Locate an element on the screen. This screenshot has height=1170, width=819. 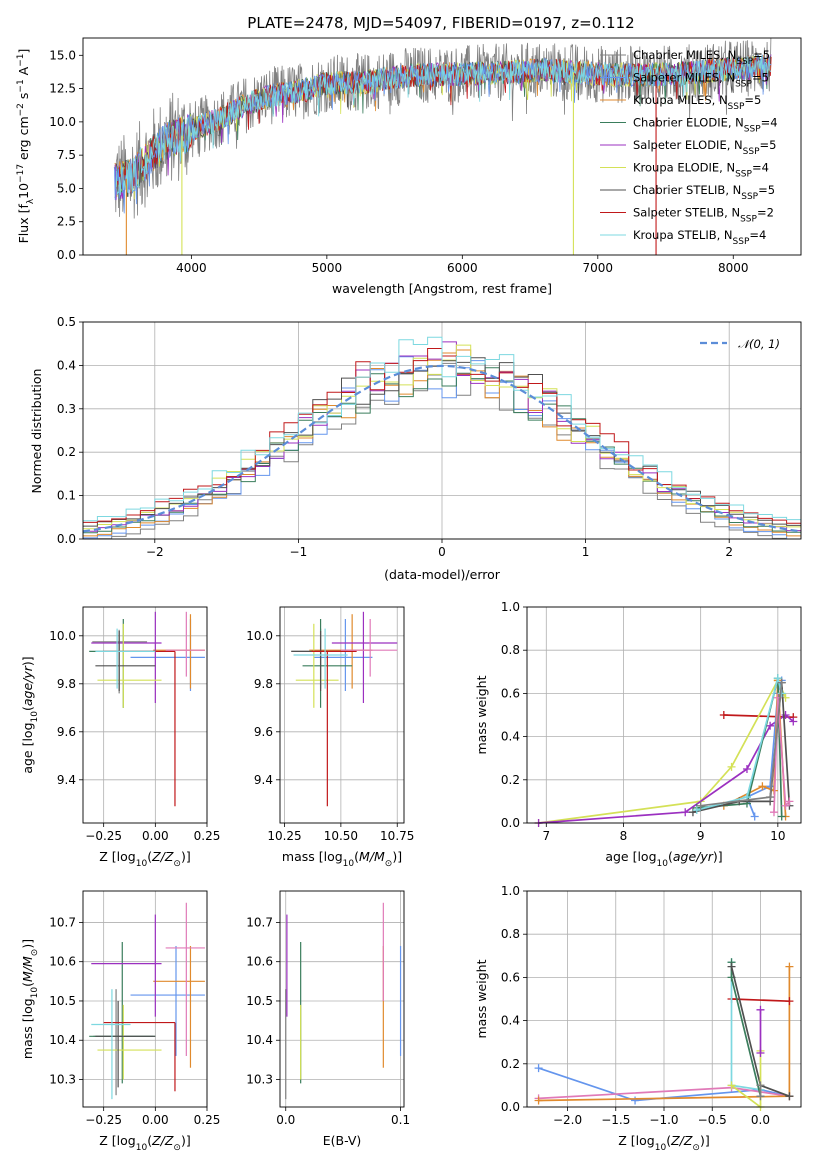
legend-label: 𝒩(0, 1) is located at coordinates (759, 344).